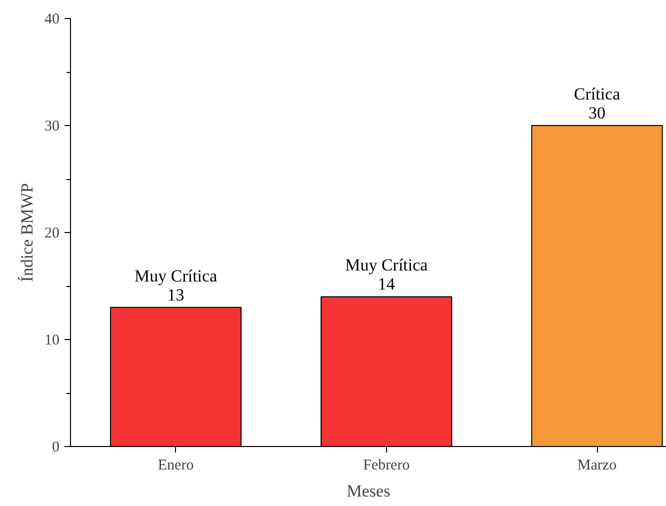 The height and width of the screenshot is (506, 666). I want to click on x-axis-title: Meses, so click(368, 491).